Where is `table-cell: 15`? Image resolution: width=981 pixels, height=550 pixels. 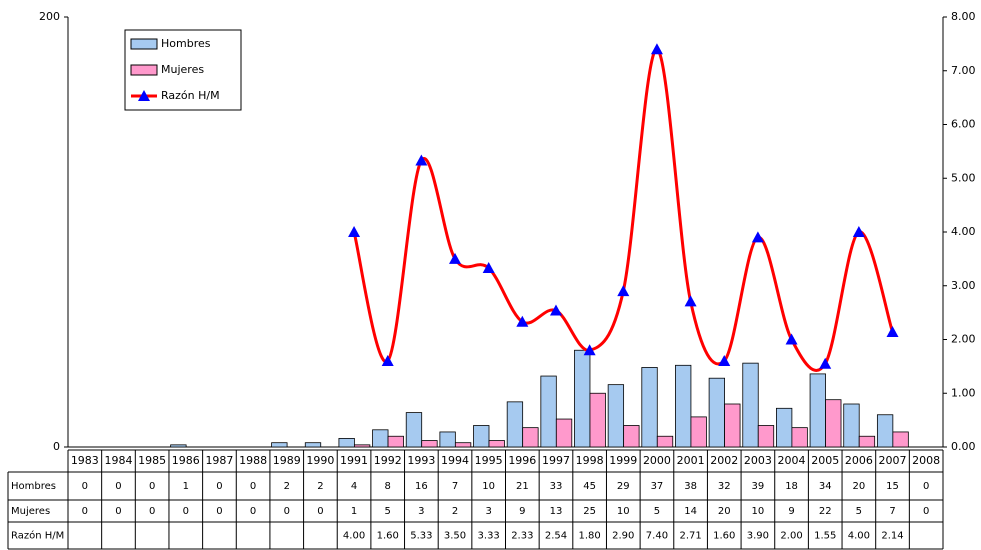 table-cell: 15 is located at coordinates (892, 486).